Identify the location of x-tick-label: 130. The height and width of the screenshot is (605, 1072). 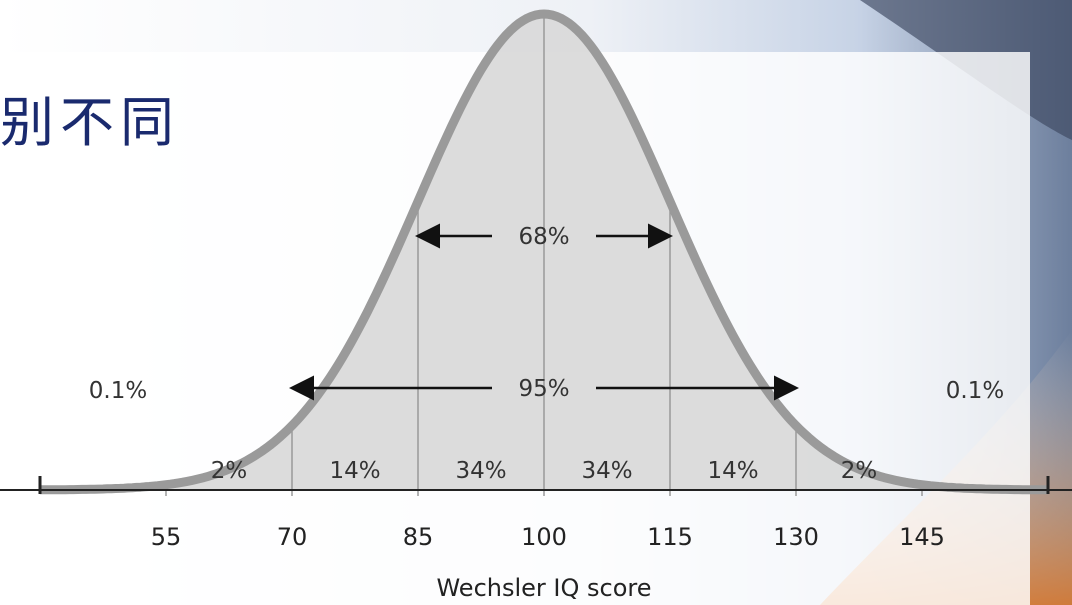
(796, 537).